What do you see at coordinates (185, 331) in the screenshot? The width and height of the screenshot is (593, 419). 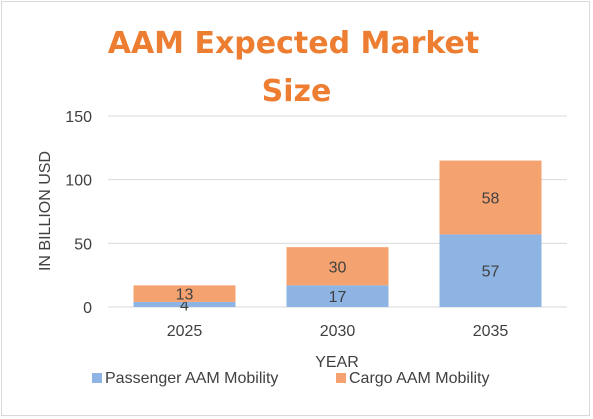 I see `x-tick-label-2025: 2025` at bounding box center [185, 331].